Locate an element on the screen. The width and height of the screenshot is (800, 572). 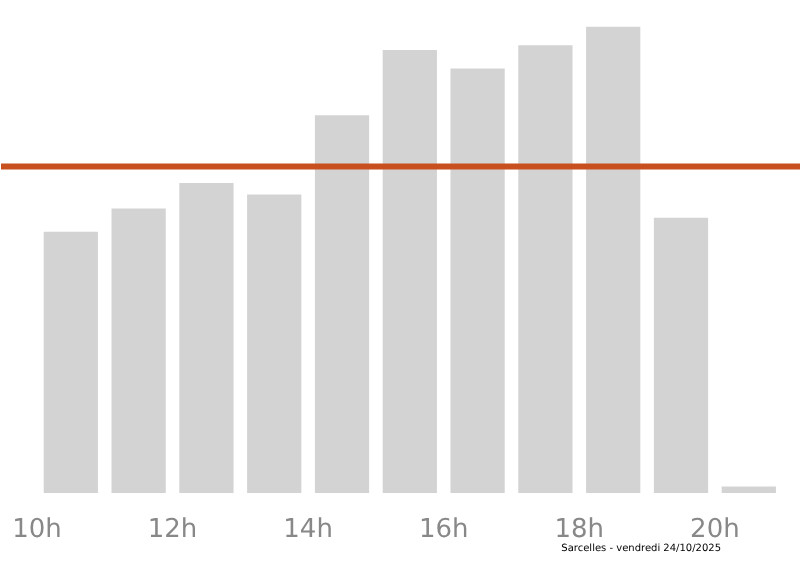
x-tick-label: 16h is located at coordinates (443, 530).